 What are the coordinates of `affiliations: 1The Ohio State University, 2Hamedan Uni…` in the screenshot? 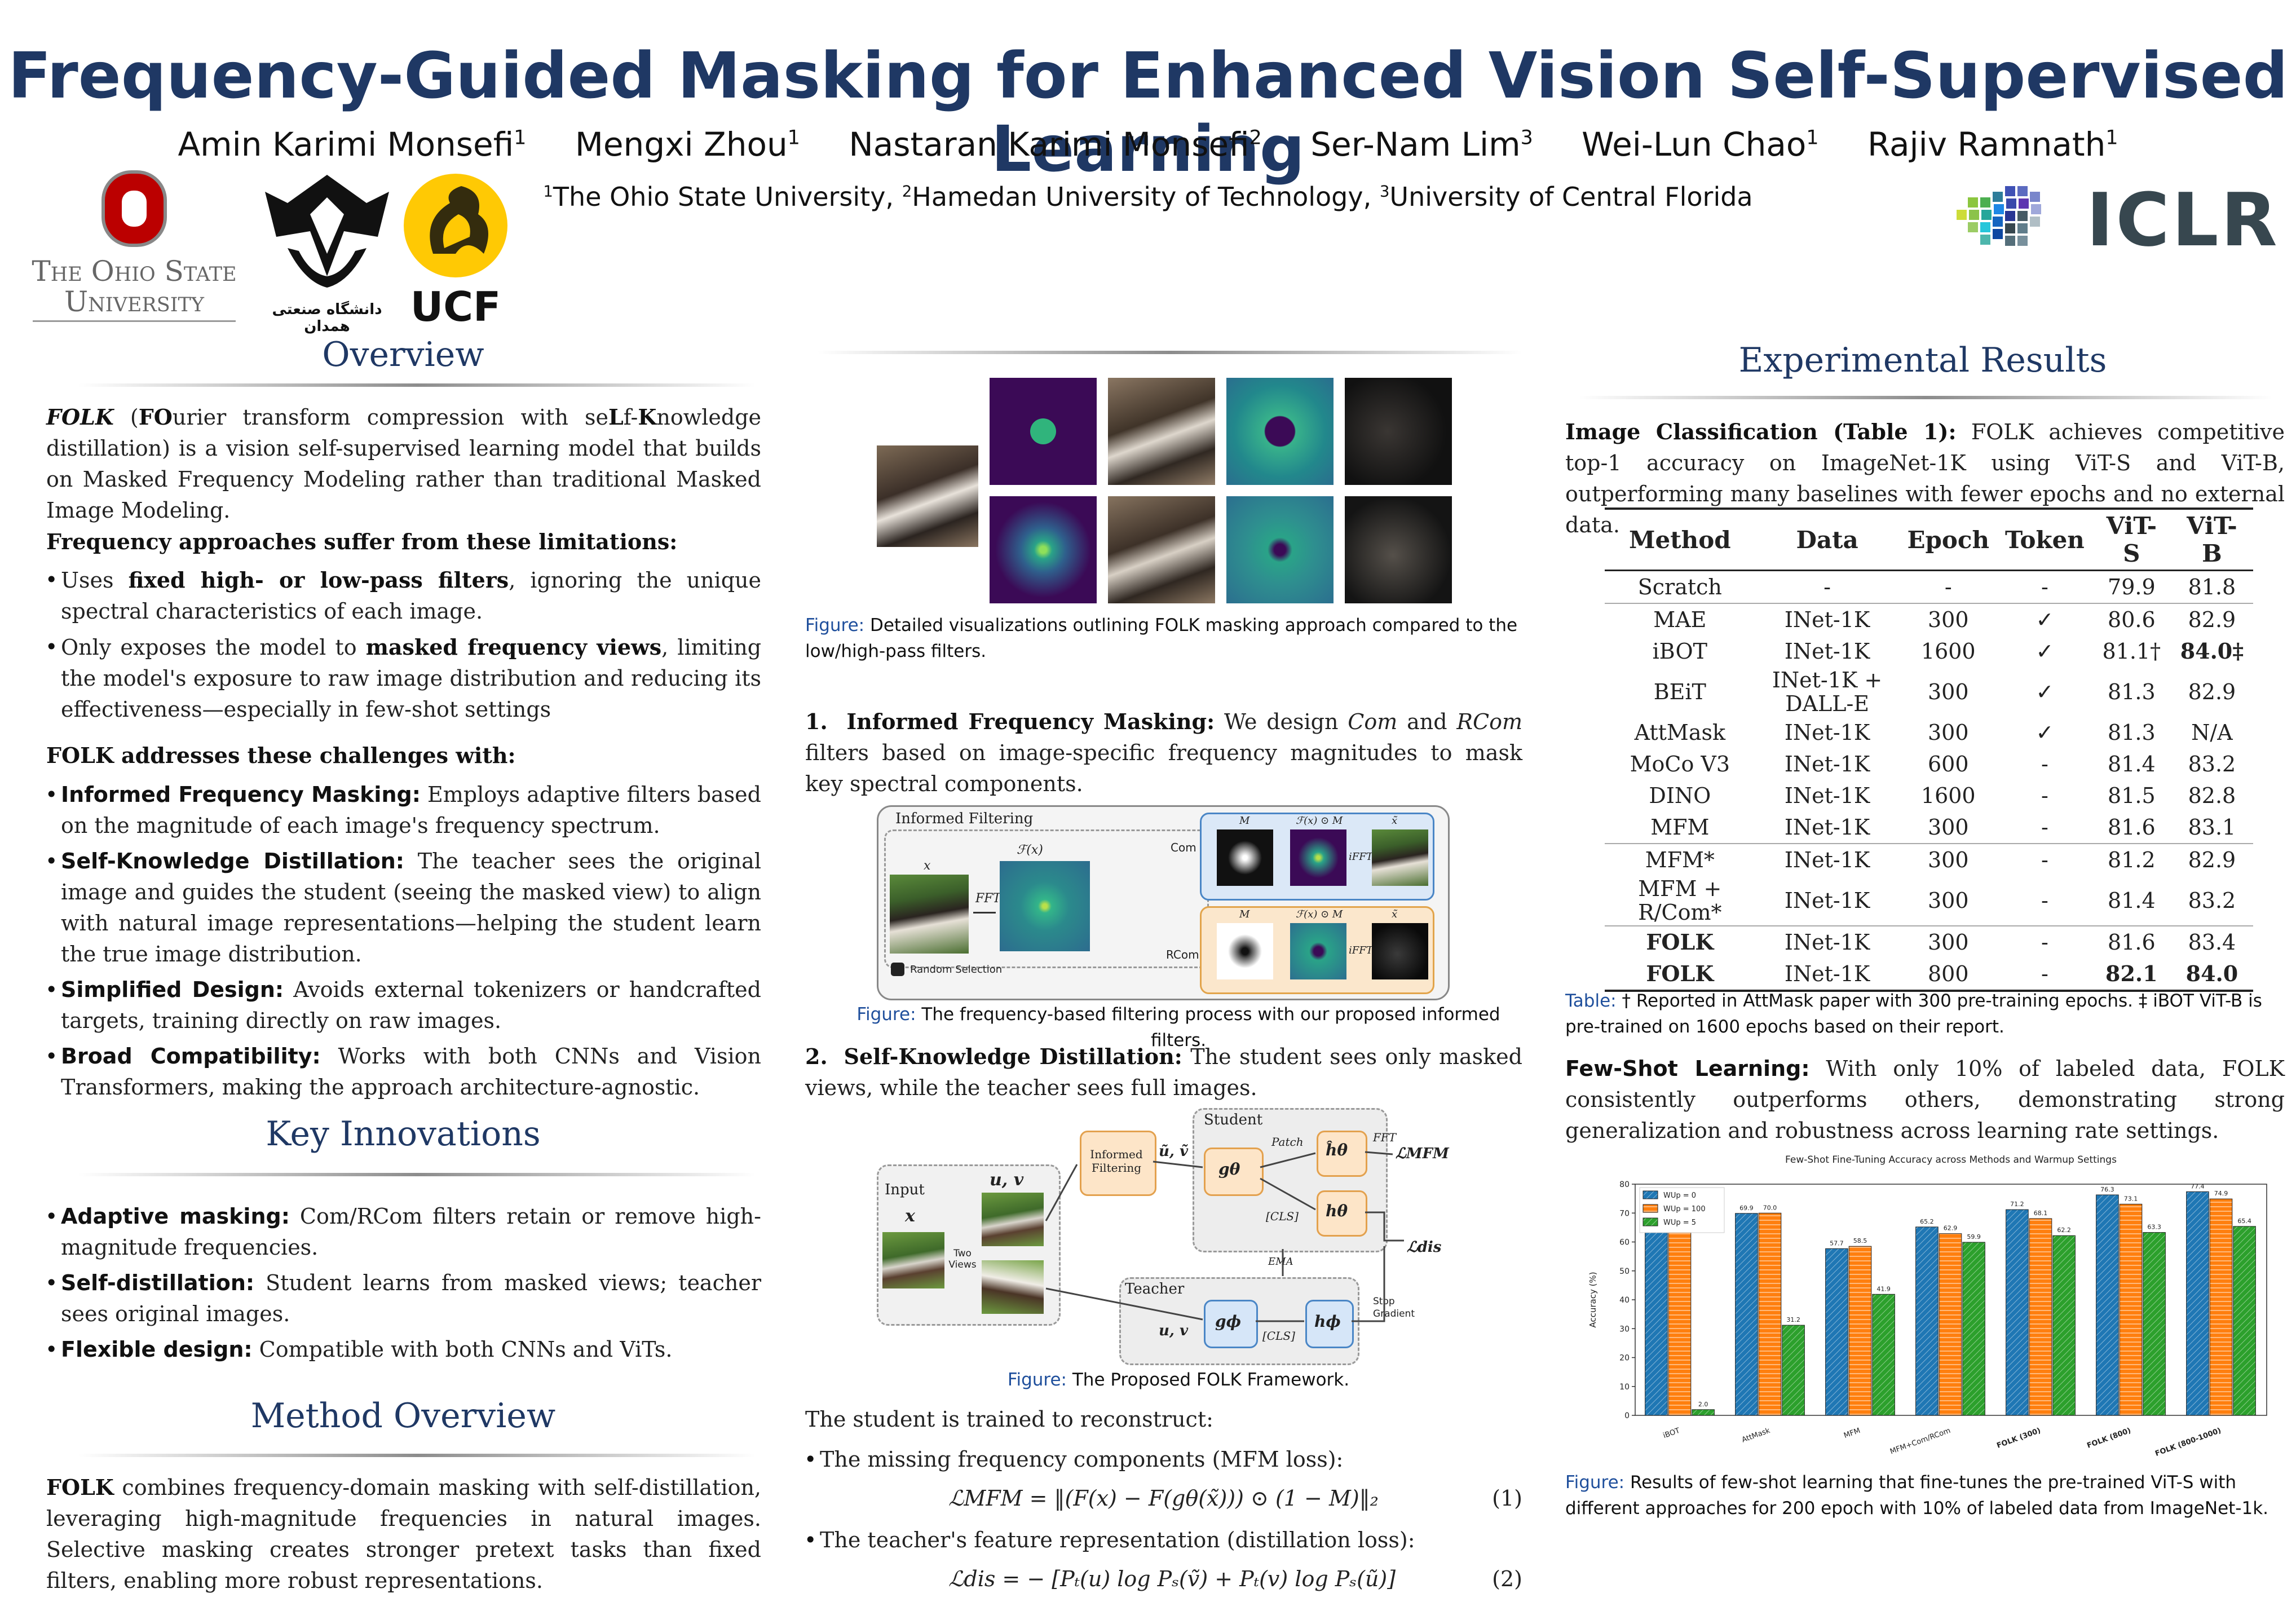 It's located at (1148, 197).